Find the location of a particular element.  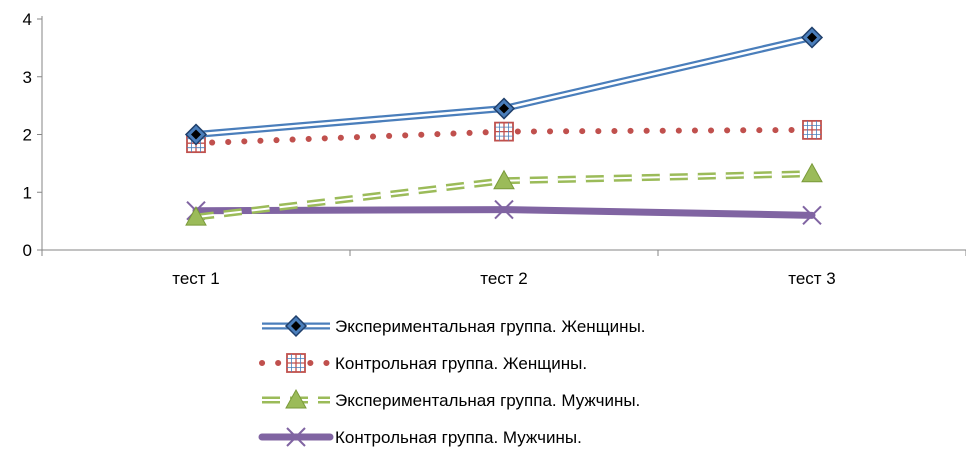

legend-item: Экспериментальная группа. Мужчины. is located at coordinates (451, 399).